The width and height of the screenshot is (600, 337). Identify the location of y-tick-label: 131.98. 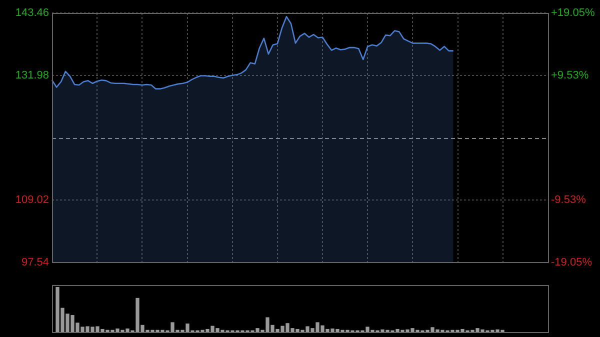
(32, 75).